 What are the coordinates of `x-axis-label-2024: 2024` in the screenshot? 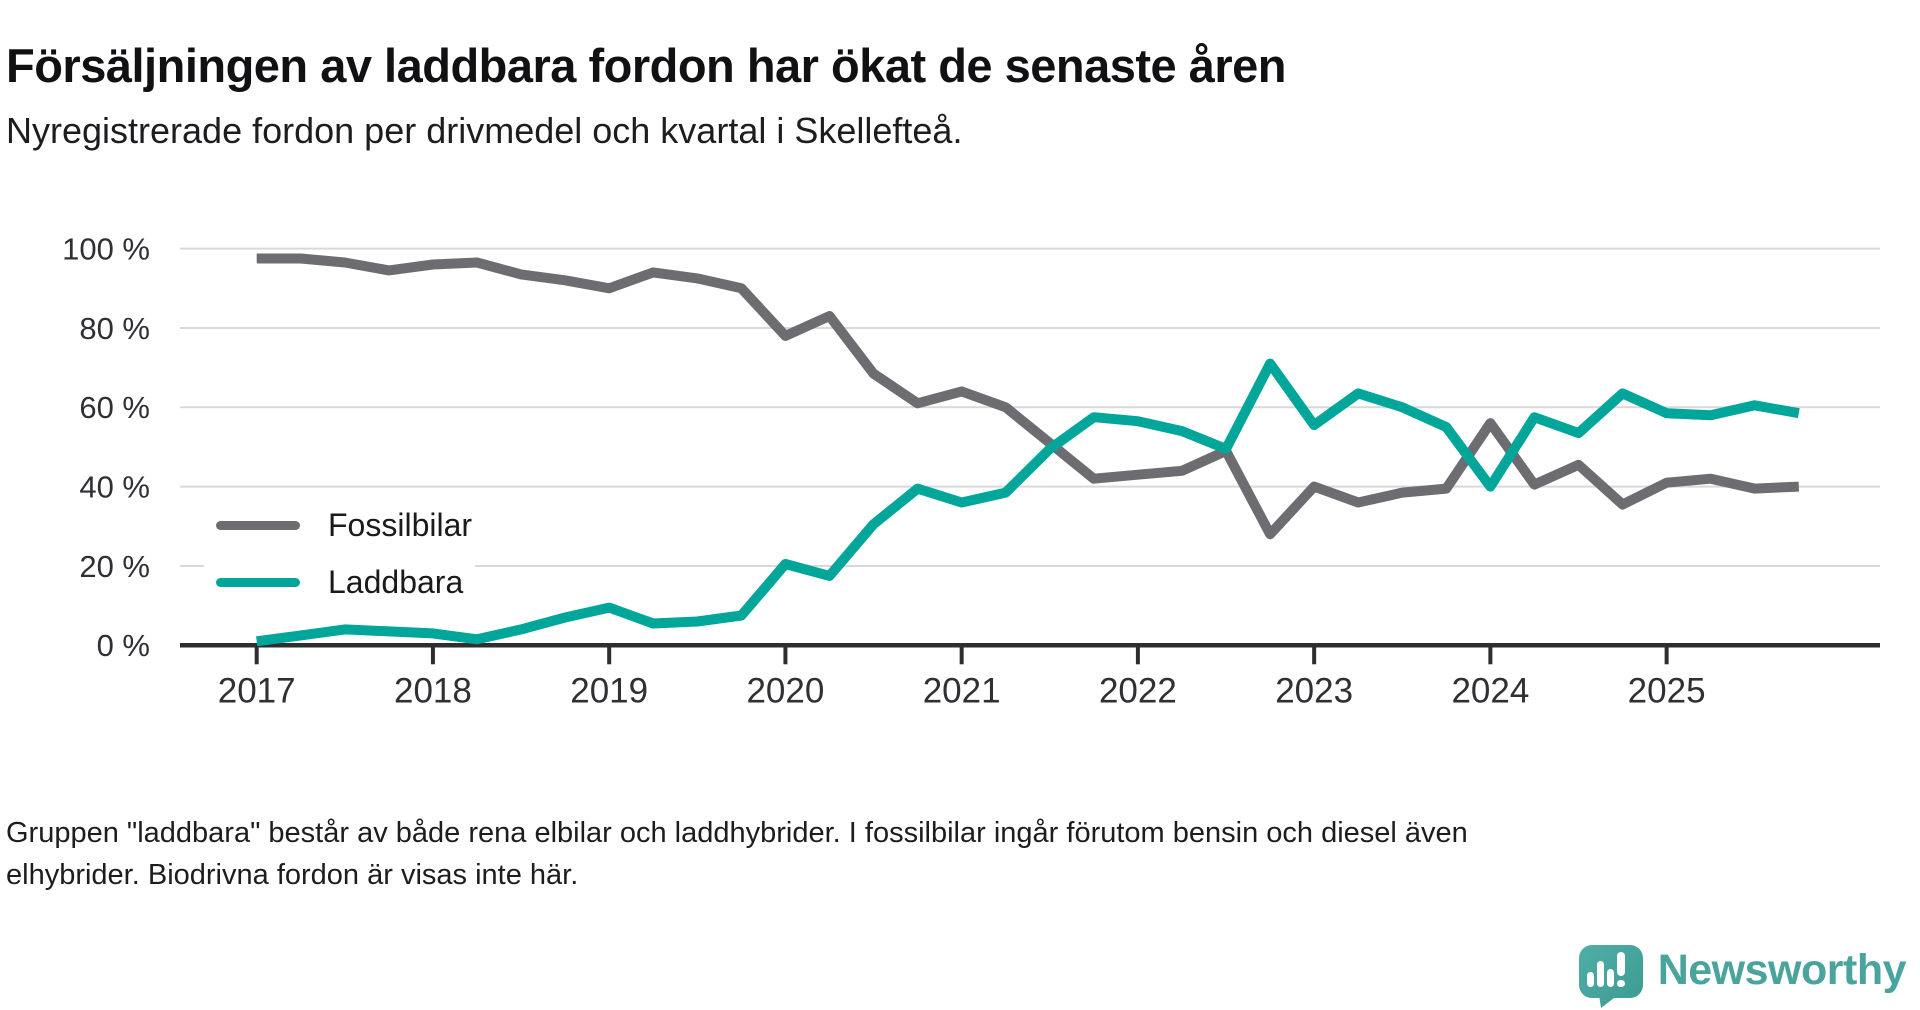 It's located at (1490, 690).